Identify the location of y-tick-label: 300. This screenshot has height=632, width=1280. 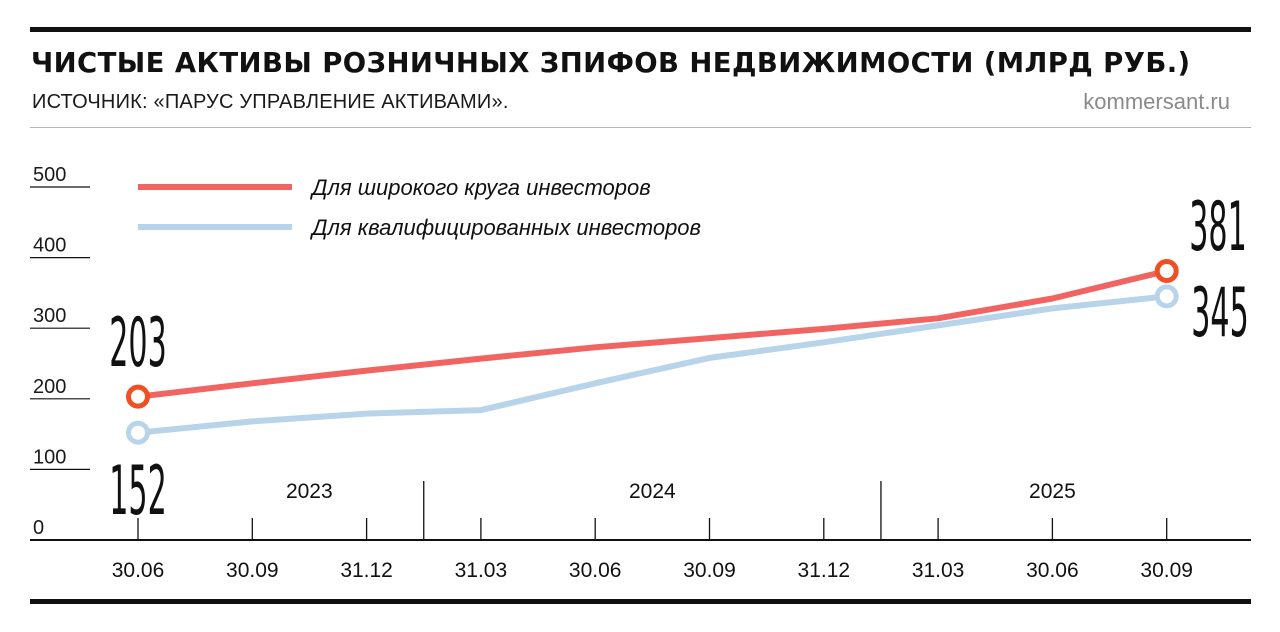
(49, 316).